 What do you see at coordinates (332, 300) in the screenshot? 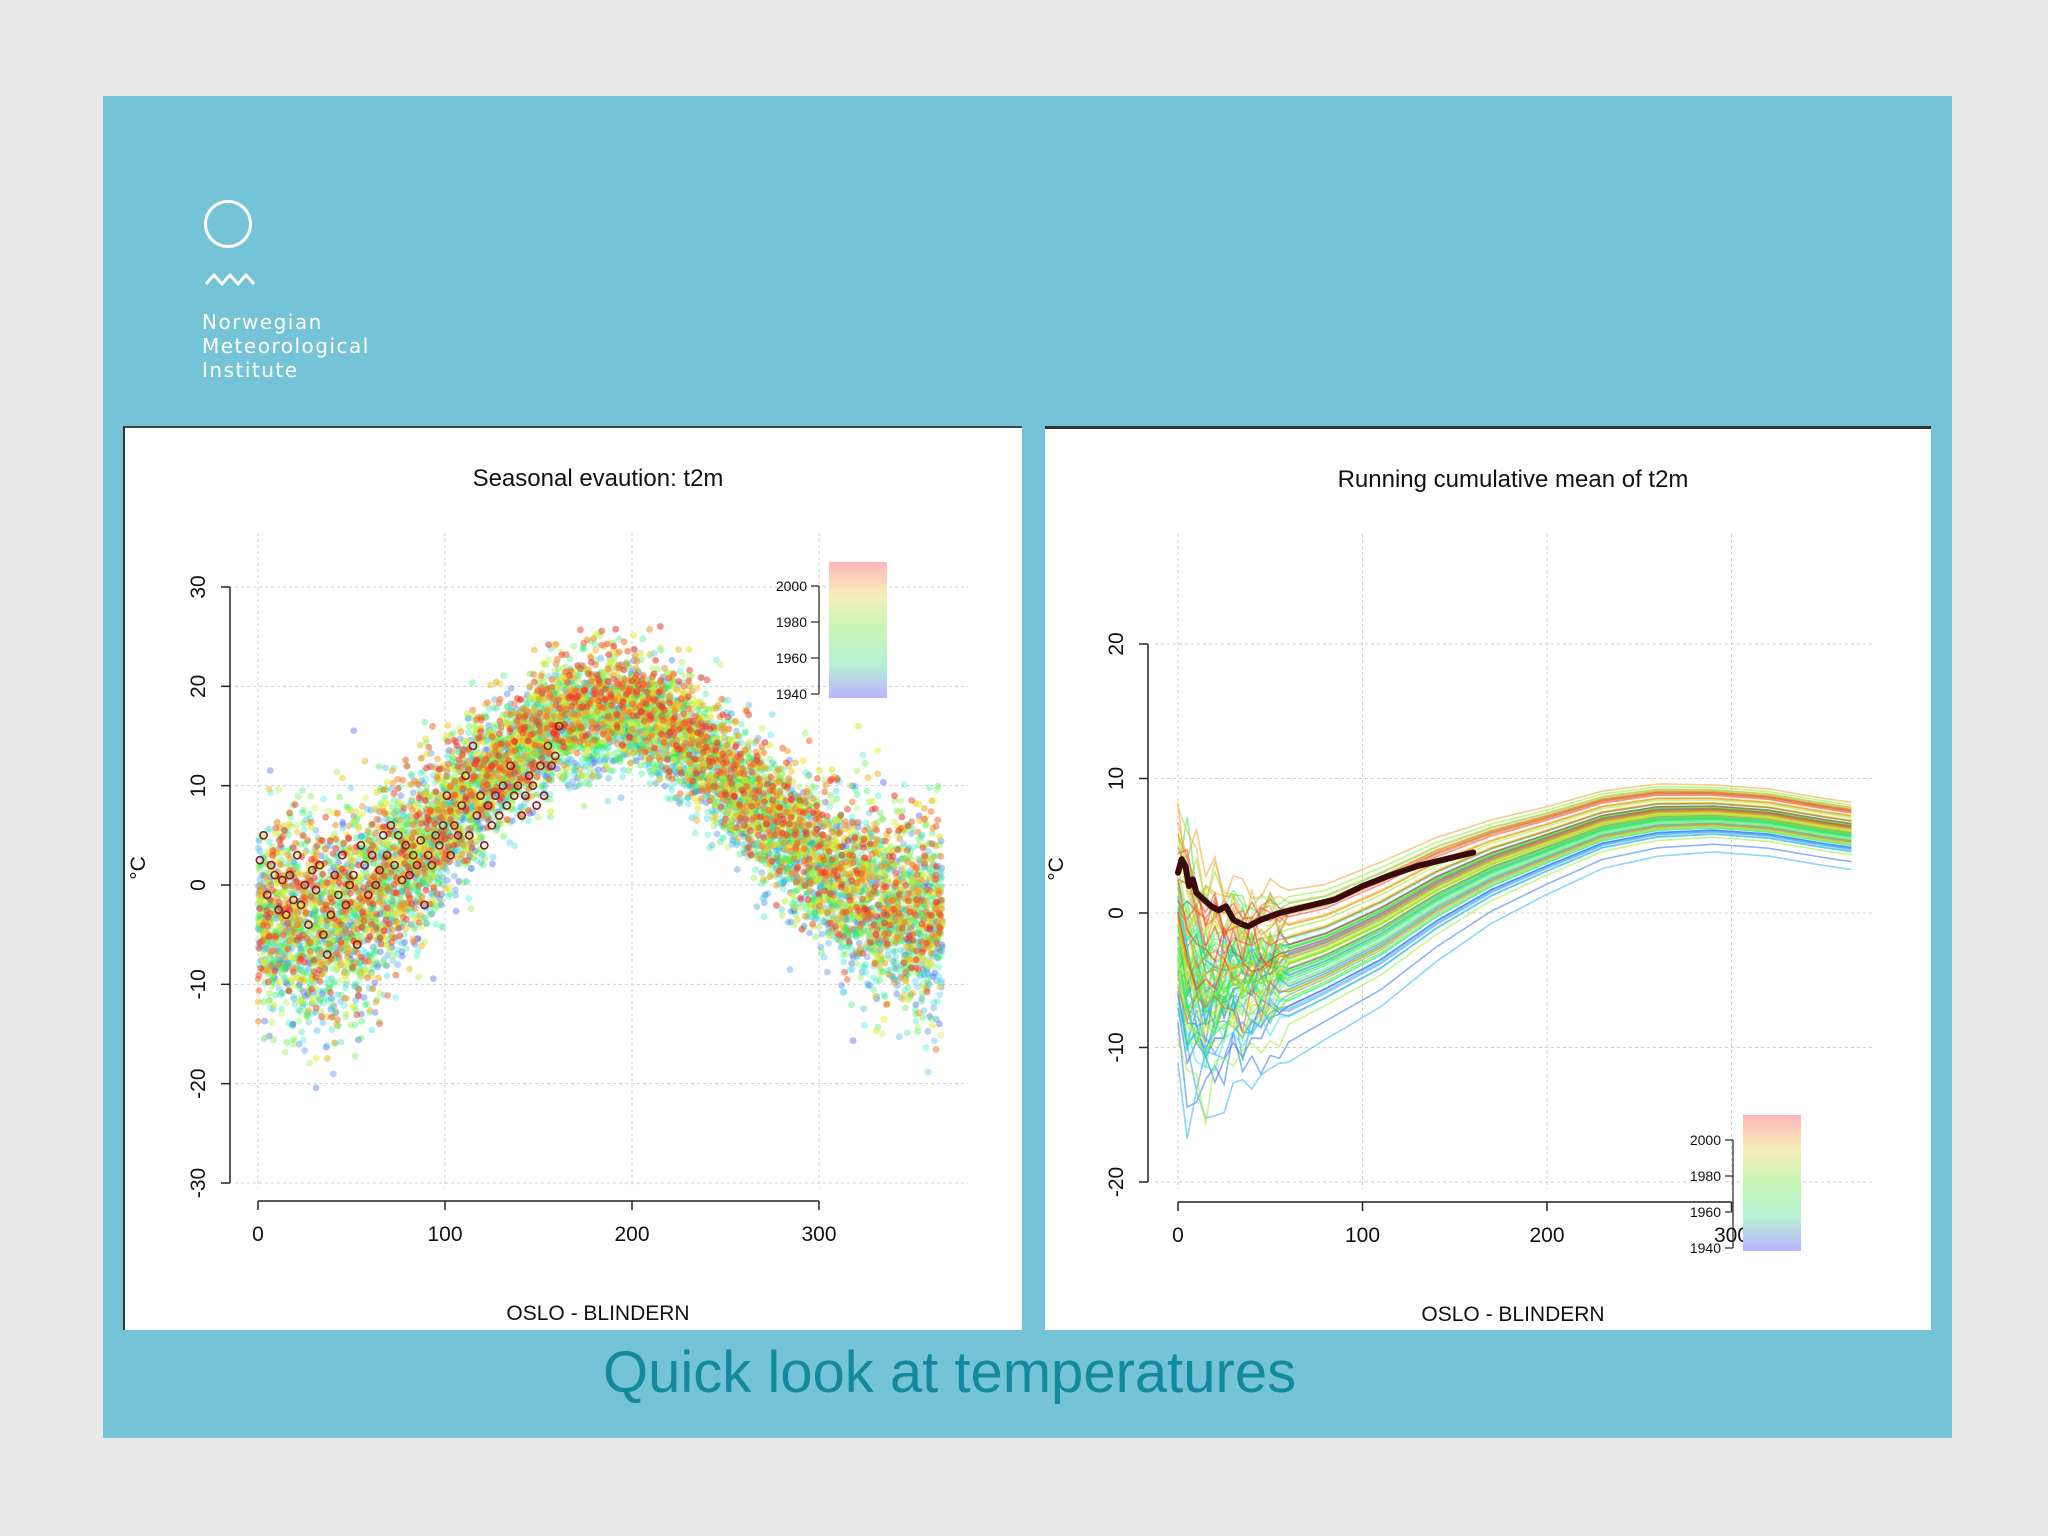
I see `institute-logo: Norwegian Meteorological Institute` at bounding box center [332, 300].